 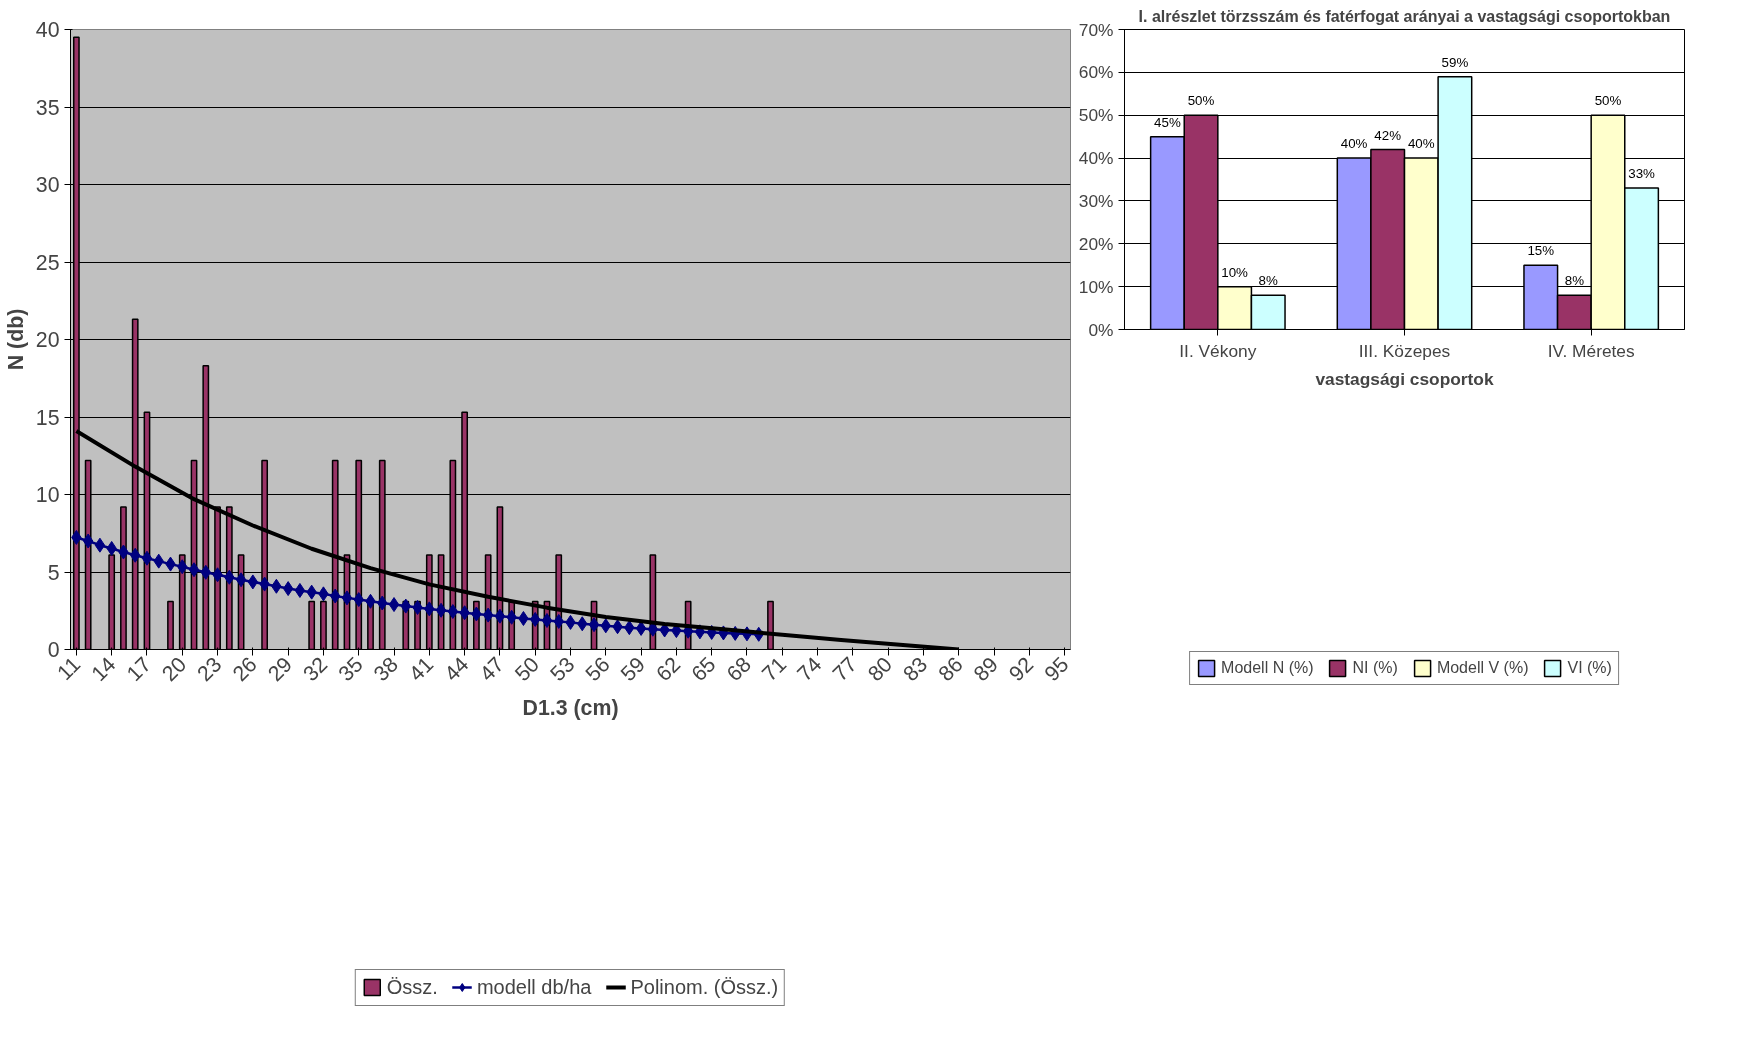 I want to click on x-tick-label: 92, so click(x=1021, y=669).